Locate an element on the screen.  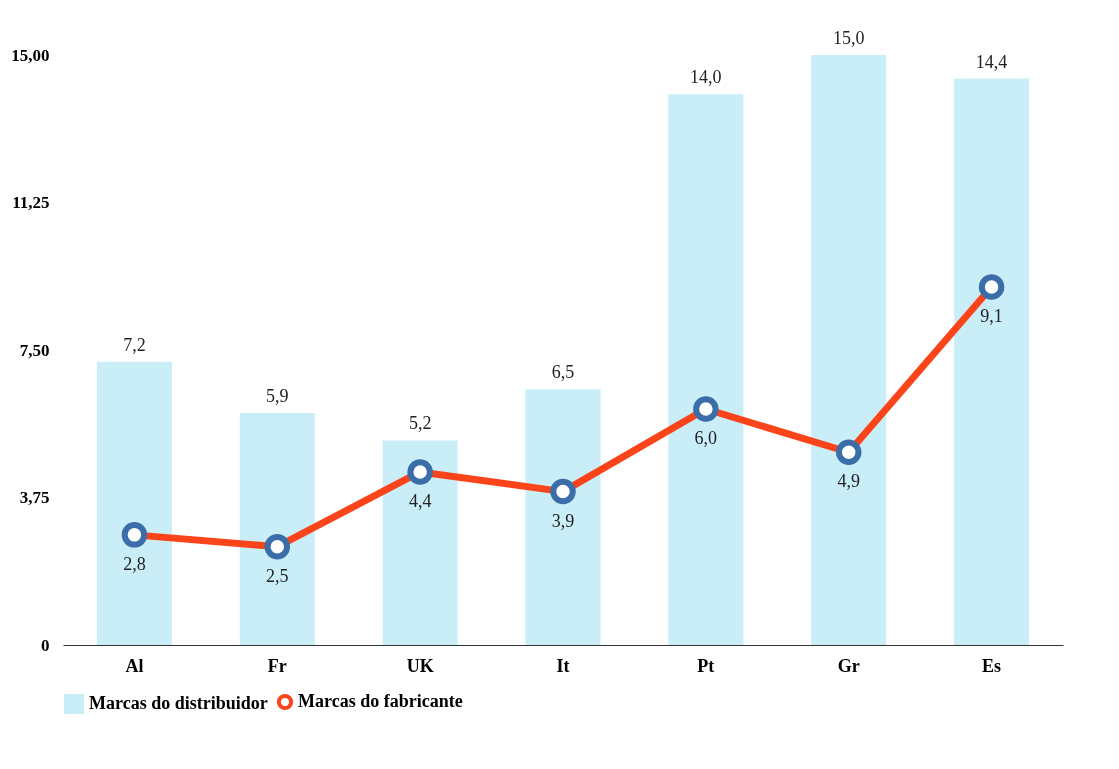
y-tick-label: 3,75 is located at coordinates (34, 497).